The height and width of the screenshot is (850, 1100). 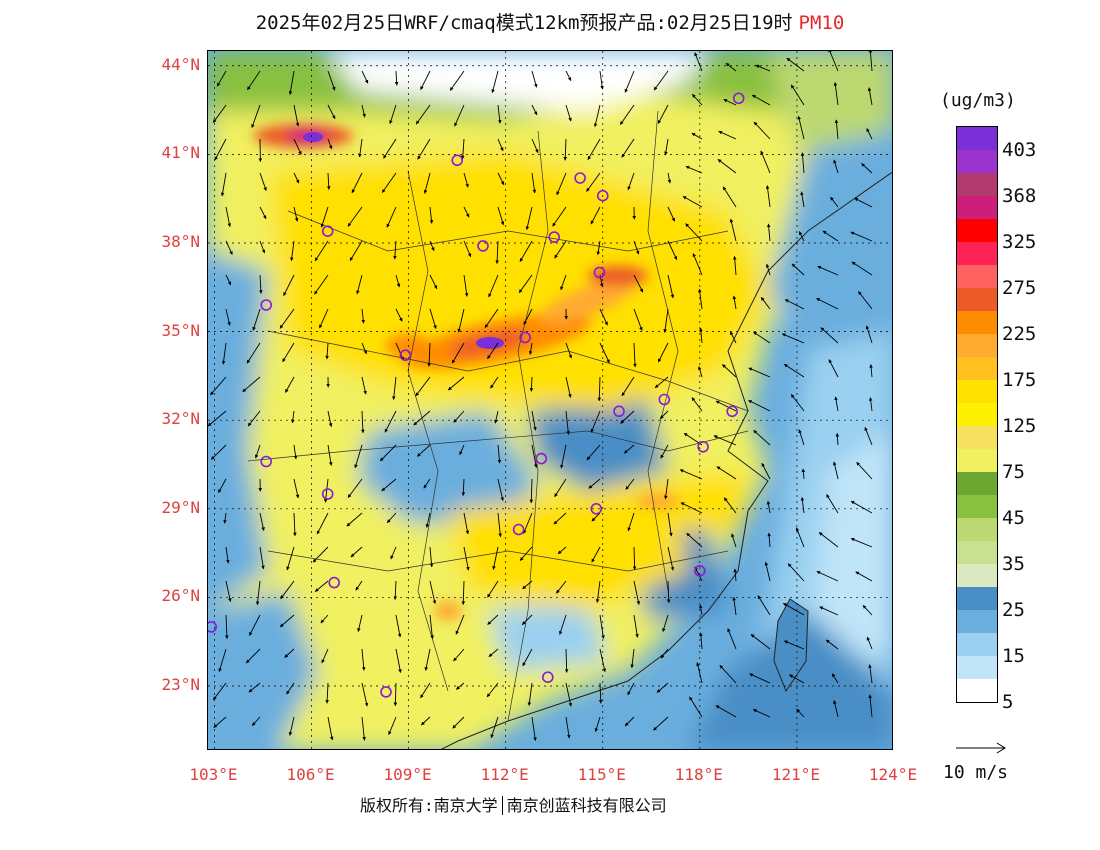 What do you see at coordinates (601, 774) in the screenshot?
I see `lon-label-115e: 115°E` at bounding box center [601, 774].